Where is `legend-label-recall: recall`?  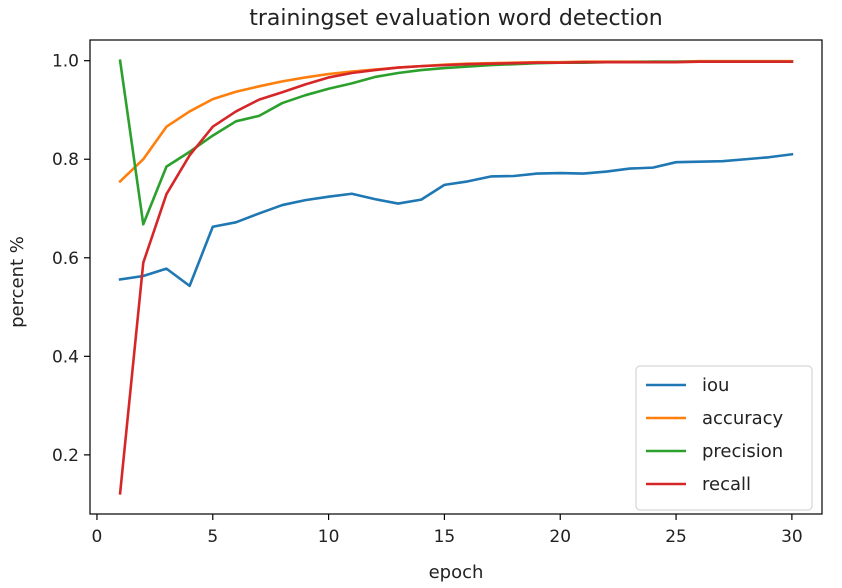 legend-label-recall: recall is located at coordinates (726, 484).